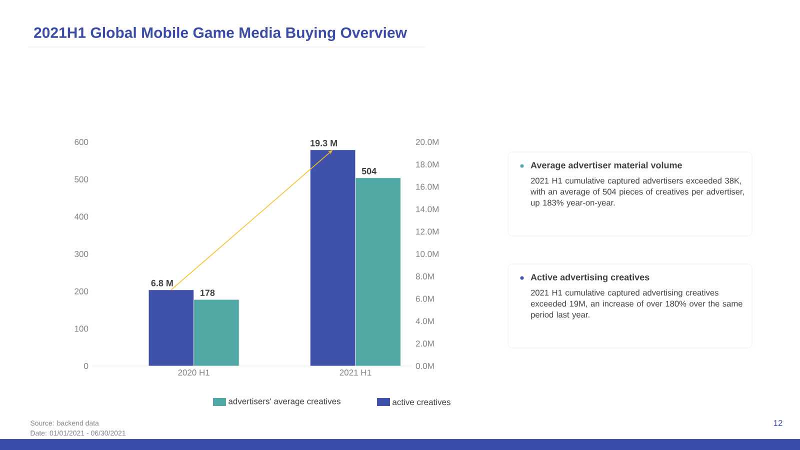 This screenshot has height=450, width=800. What do you see at coordinates (81, 329) in the screenshot?
I see `y-tick-label: 100` at bounding box center [81, 329].